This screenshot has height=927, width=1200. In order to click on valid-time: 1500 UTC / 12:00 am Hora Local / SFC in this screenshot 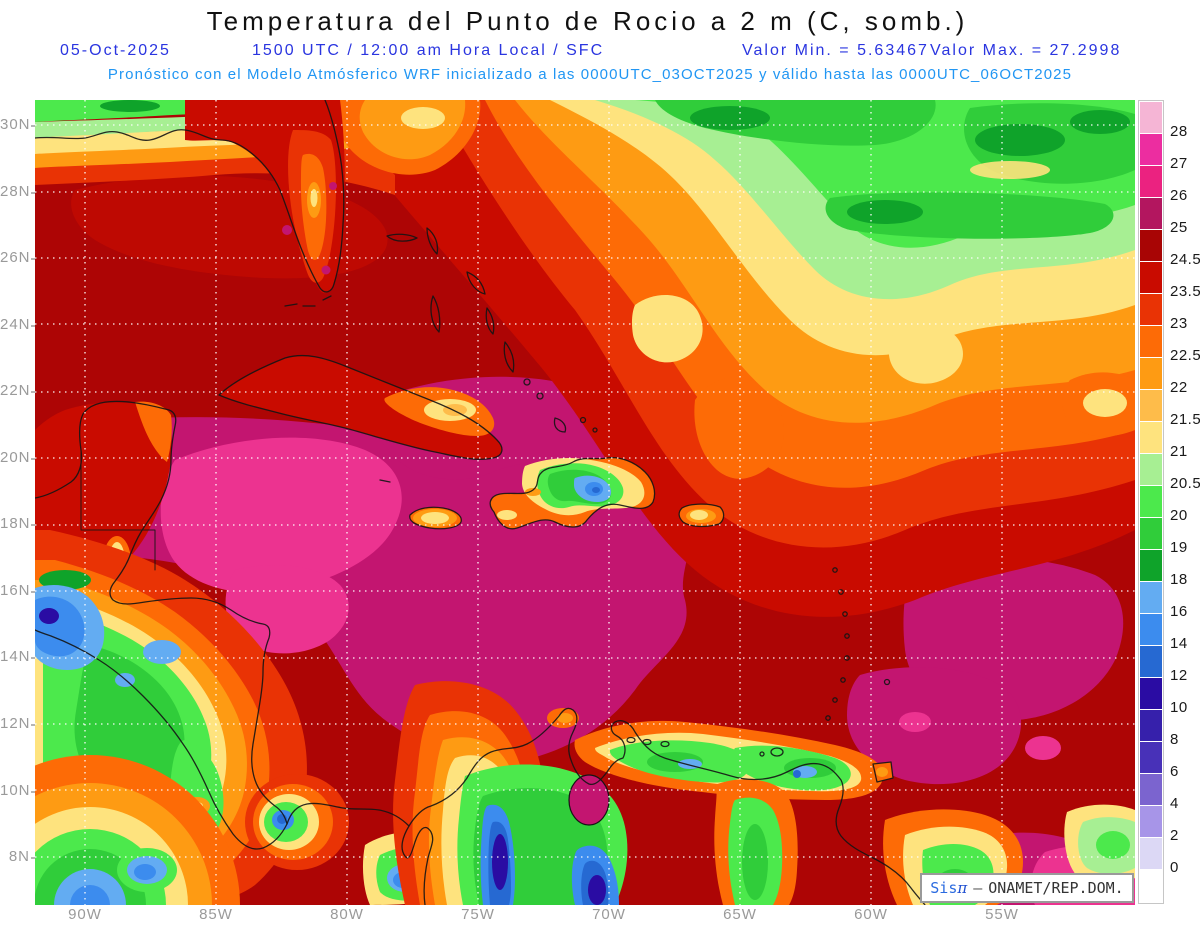, I will do `click(428, 50)`.